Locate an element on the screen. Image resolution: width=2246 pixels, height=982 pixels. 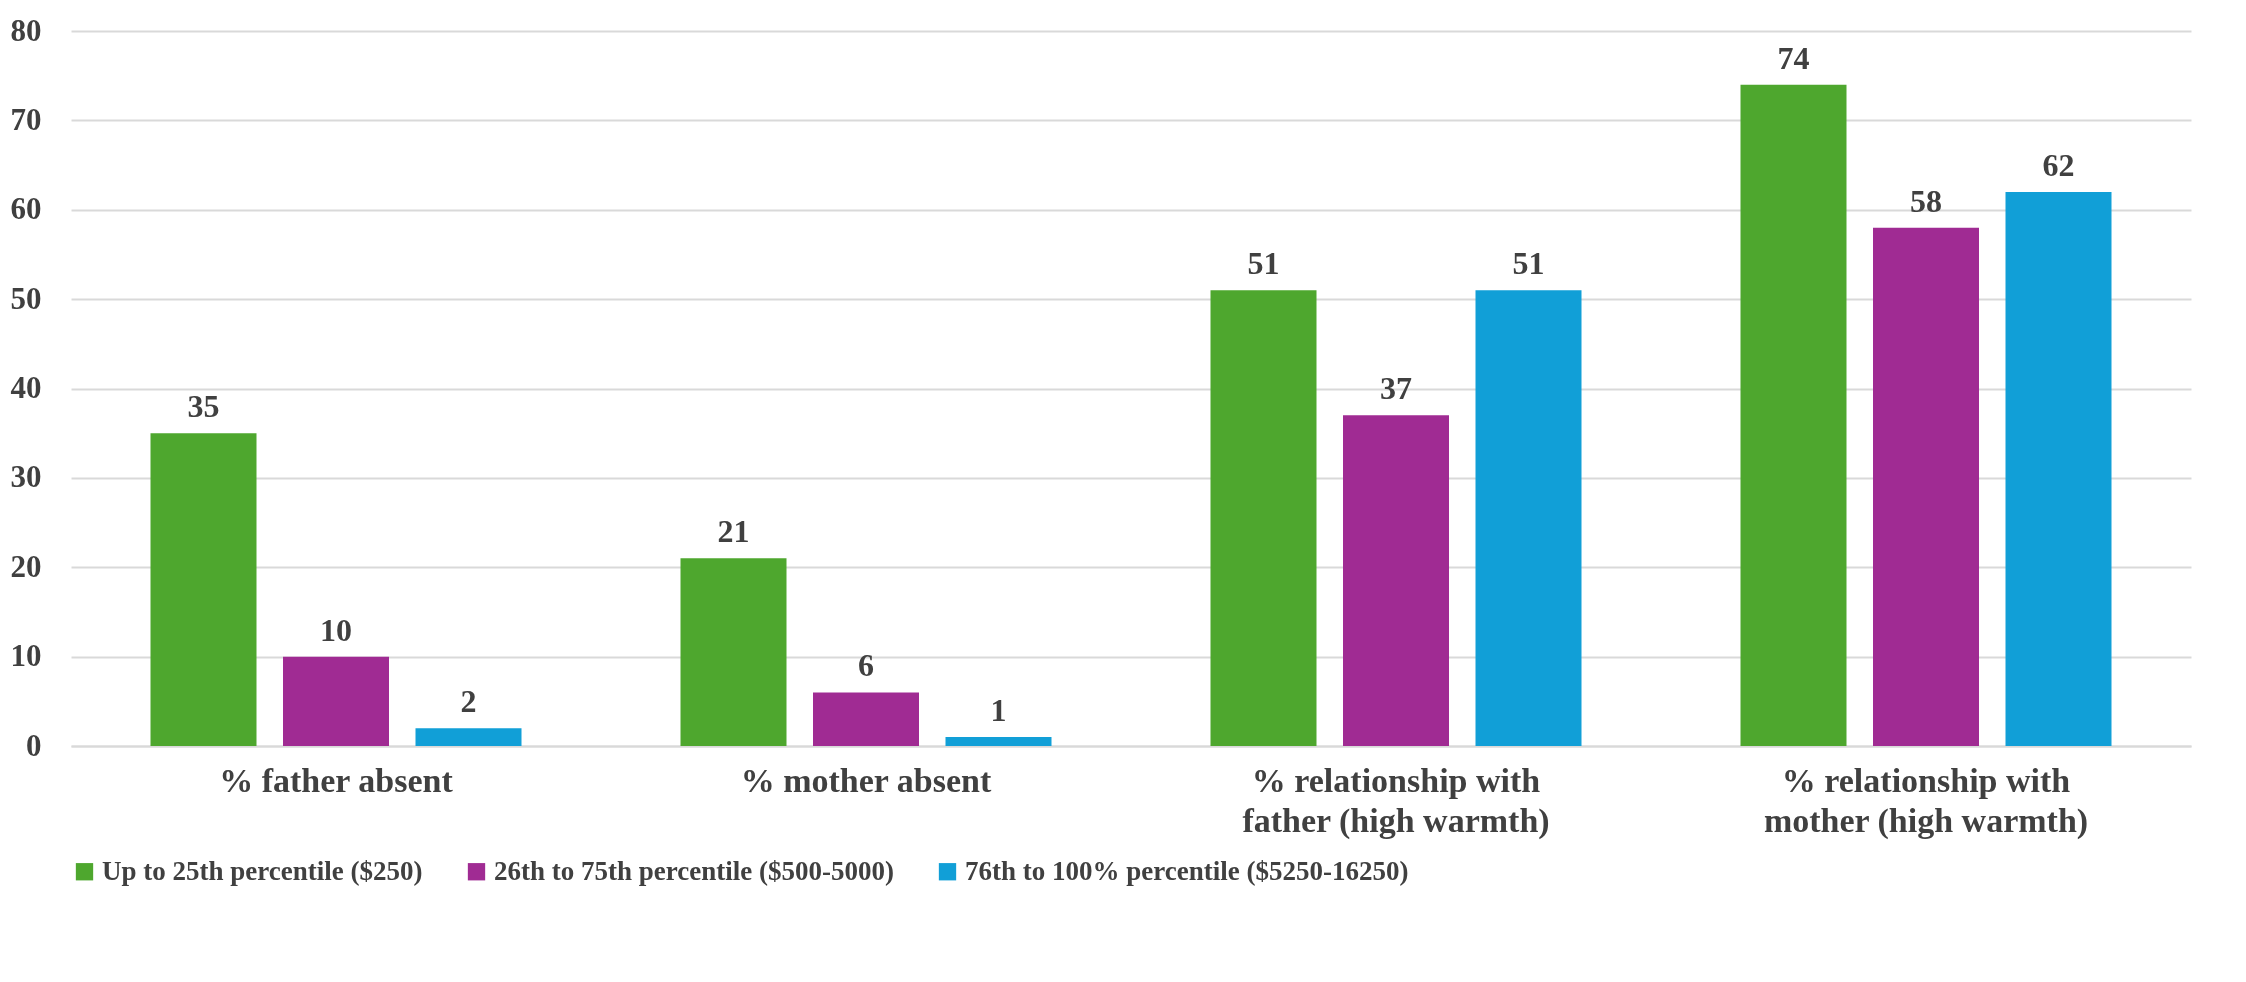
y-tick-label: 30 is located at coordinates (26, 477).